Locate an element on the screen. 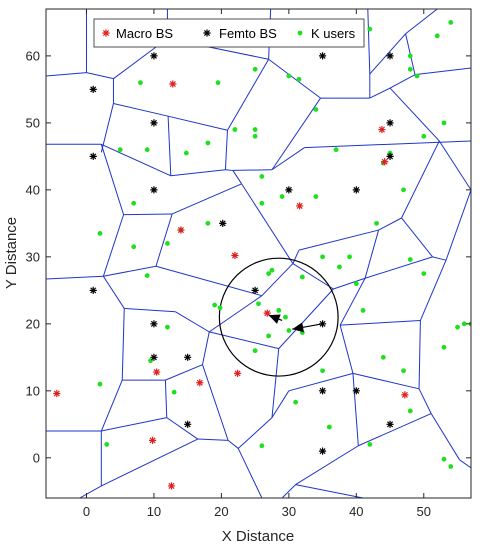  x-axis-label: X Distance is located at coordinates (258, 536).